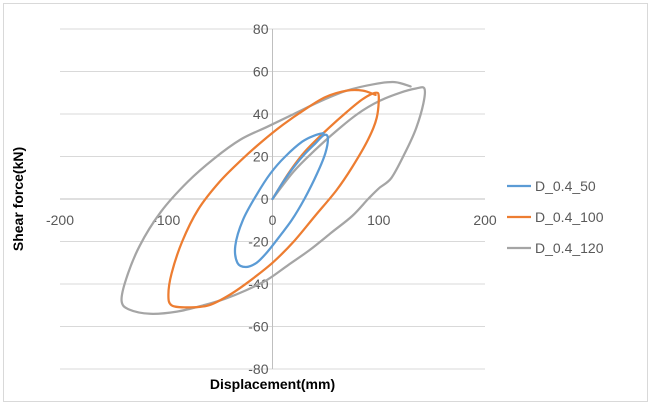  Describe the element at coordinates (258, 327) in the screenshot. I see `y-tick-label: -60` at that location.